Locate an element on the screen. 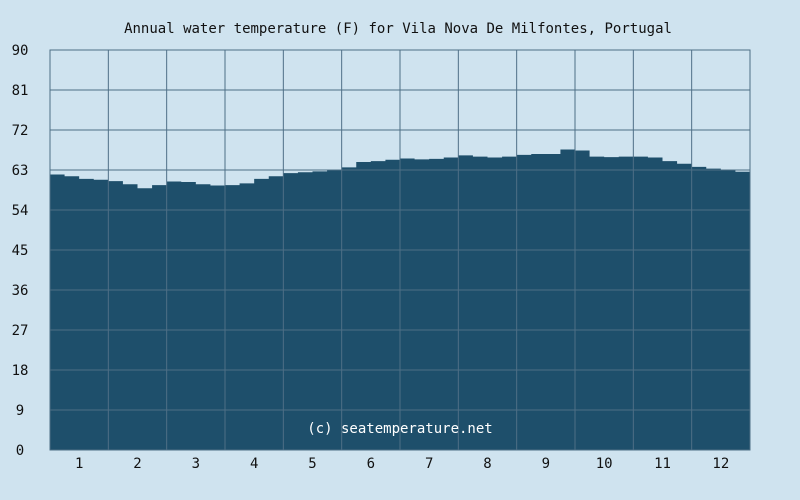 The width and height of the screenshot is (800, 500). watermark: (c) seatemperature.net is located at coordinates (399, 429).